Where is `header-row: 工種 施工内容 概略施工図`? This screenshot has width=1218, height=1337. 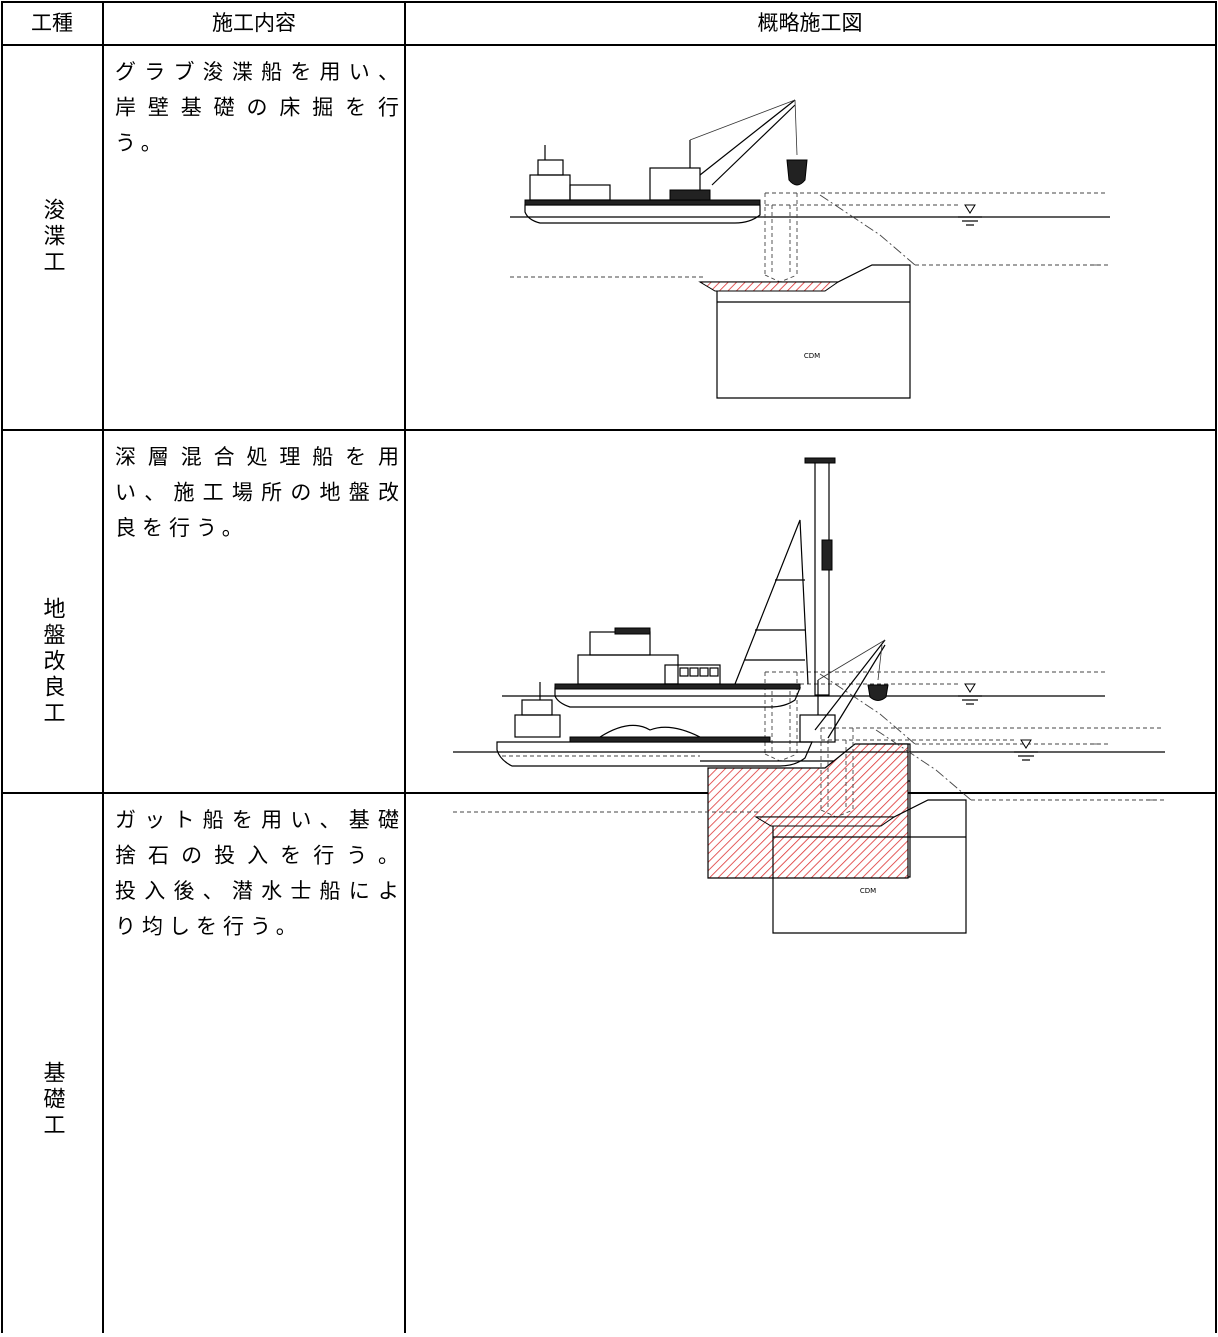
header-row: 工種 施工内容 概略施工図 is located at coordinates (447, 23).